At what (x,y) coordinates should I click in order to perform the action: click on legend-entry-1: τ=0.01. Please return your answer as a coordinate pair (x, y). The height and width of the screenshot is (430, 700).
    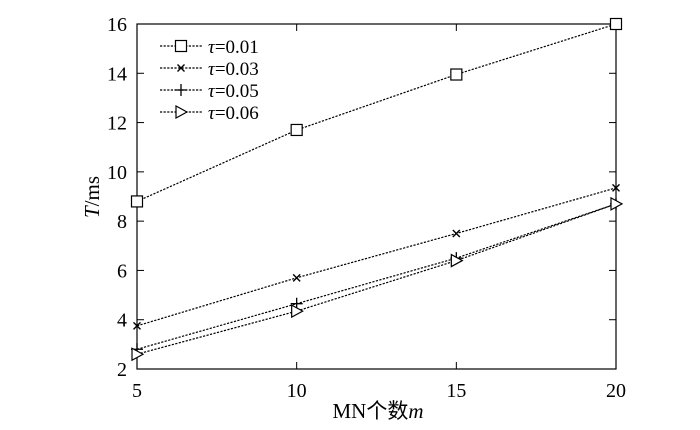
    Looking at the image, I should click on (209, 47).